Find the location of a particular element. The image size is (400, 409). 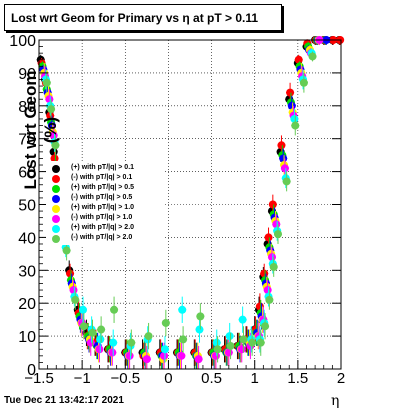

legend-label: (+) with pT/|q| > 2.0 is located at coordinates (103, 227).